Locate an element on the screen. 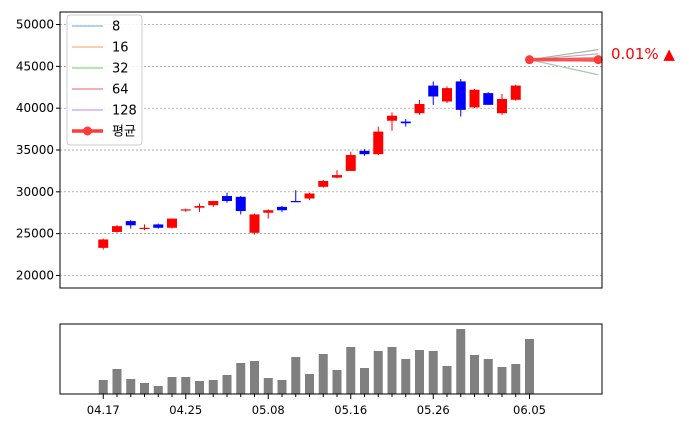  legend-label: 16 is located at coordinates (120, 48).